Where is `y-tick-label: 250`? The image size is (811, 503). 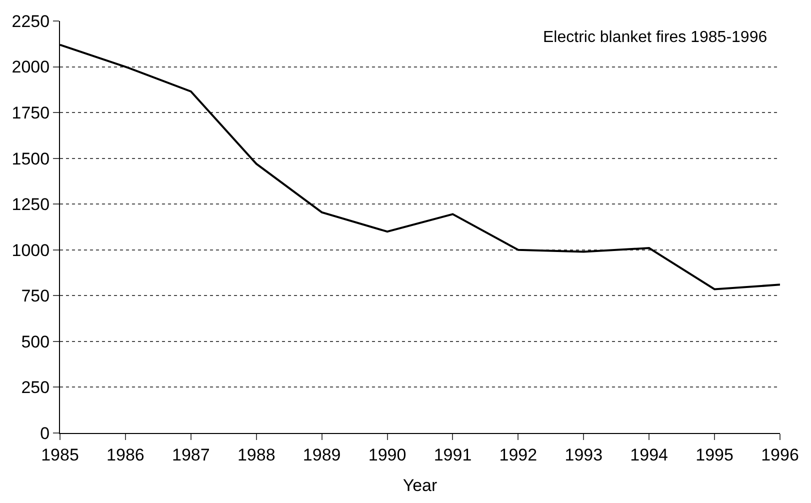 y-tick-label: 250 is located at coordinates (35, 388).